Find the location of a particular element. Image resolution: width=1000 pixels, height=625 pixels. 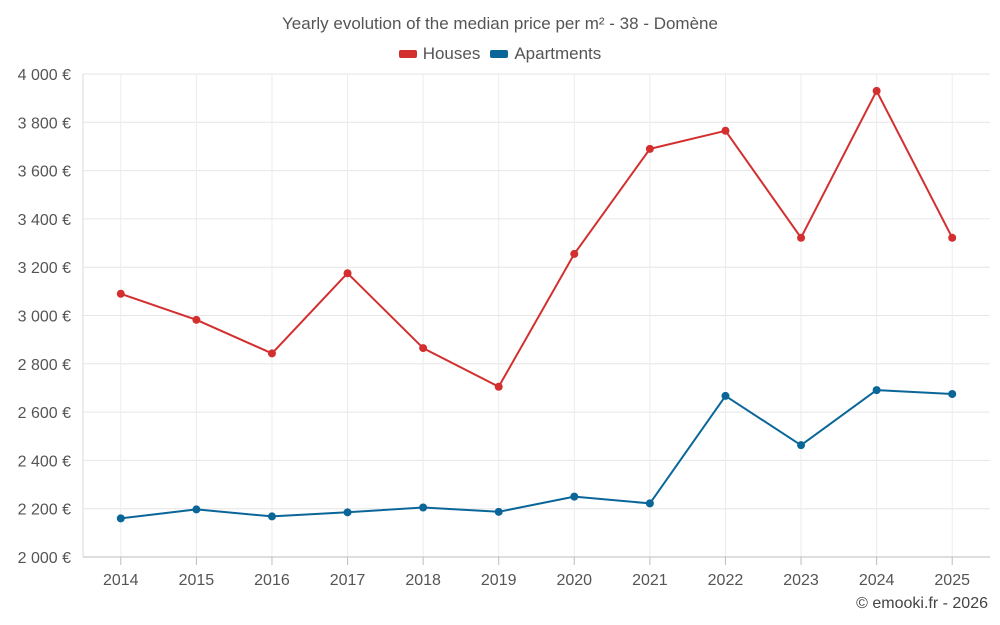

y-tick-label: 2 000 € is located at coordinates (44, 558).